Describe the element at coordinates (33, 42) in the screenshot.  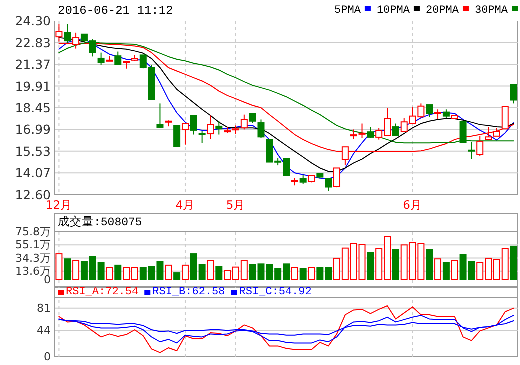
I see `y-tick-label: 22.83` at that location.